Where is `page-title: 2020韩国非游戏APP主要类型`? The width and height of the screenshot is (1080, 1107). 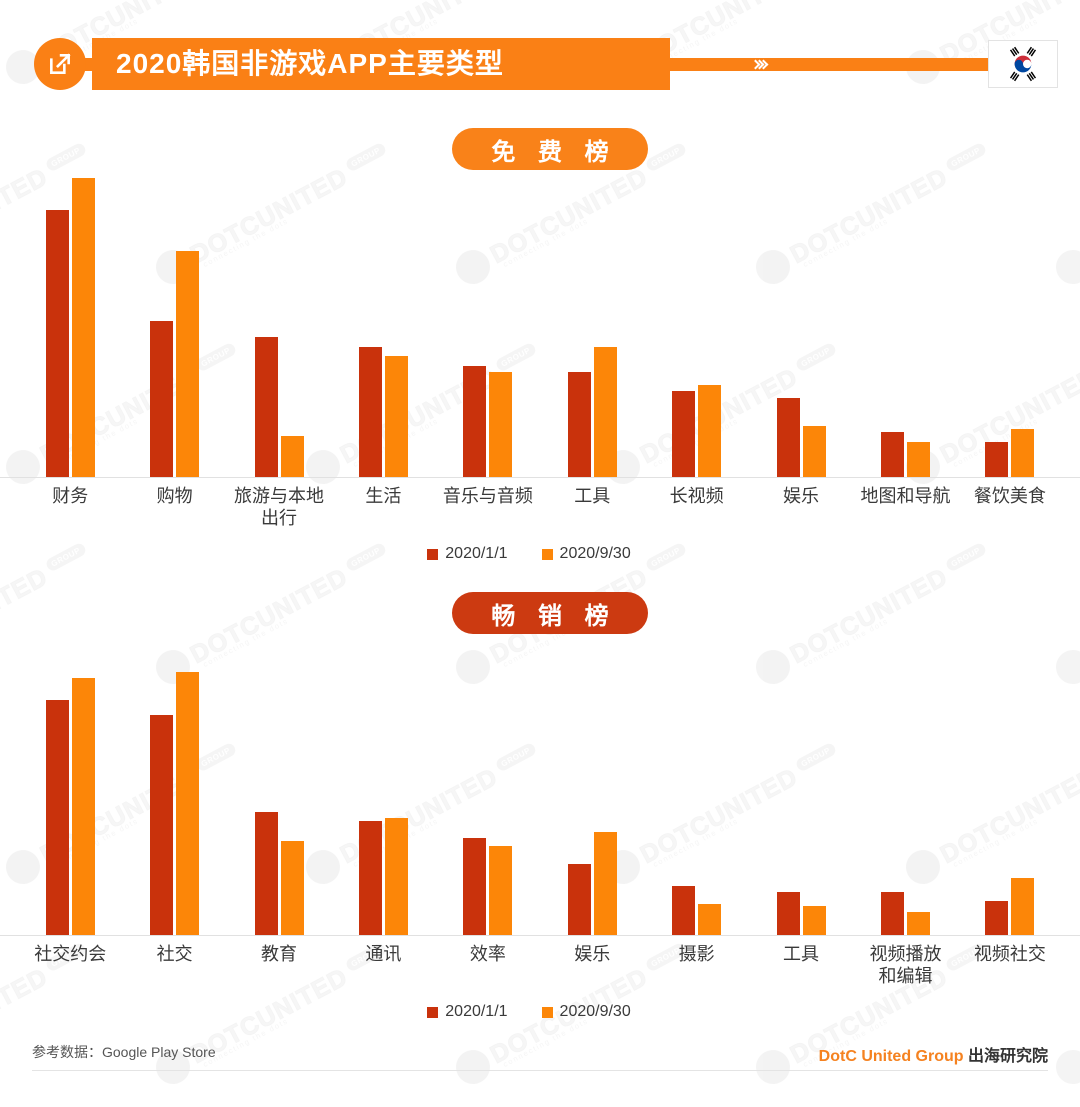 page-title: 2020韩国非游戏APP主要类型 is located at coordinates (381, 64).